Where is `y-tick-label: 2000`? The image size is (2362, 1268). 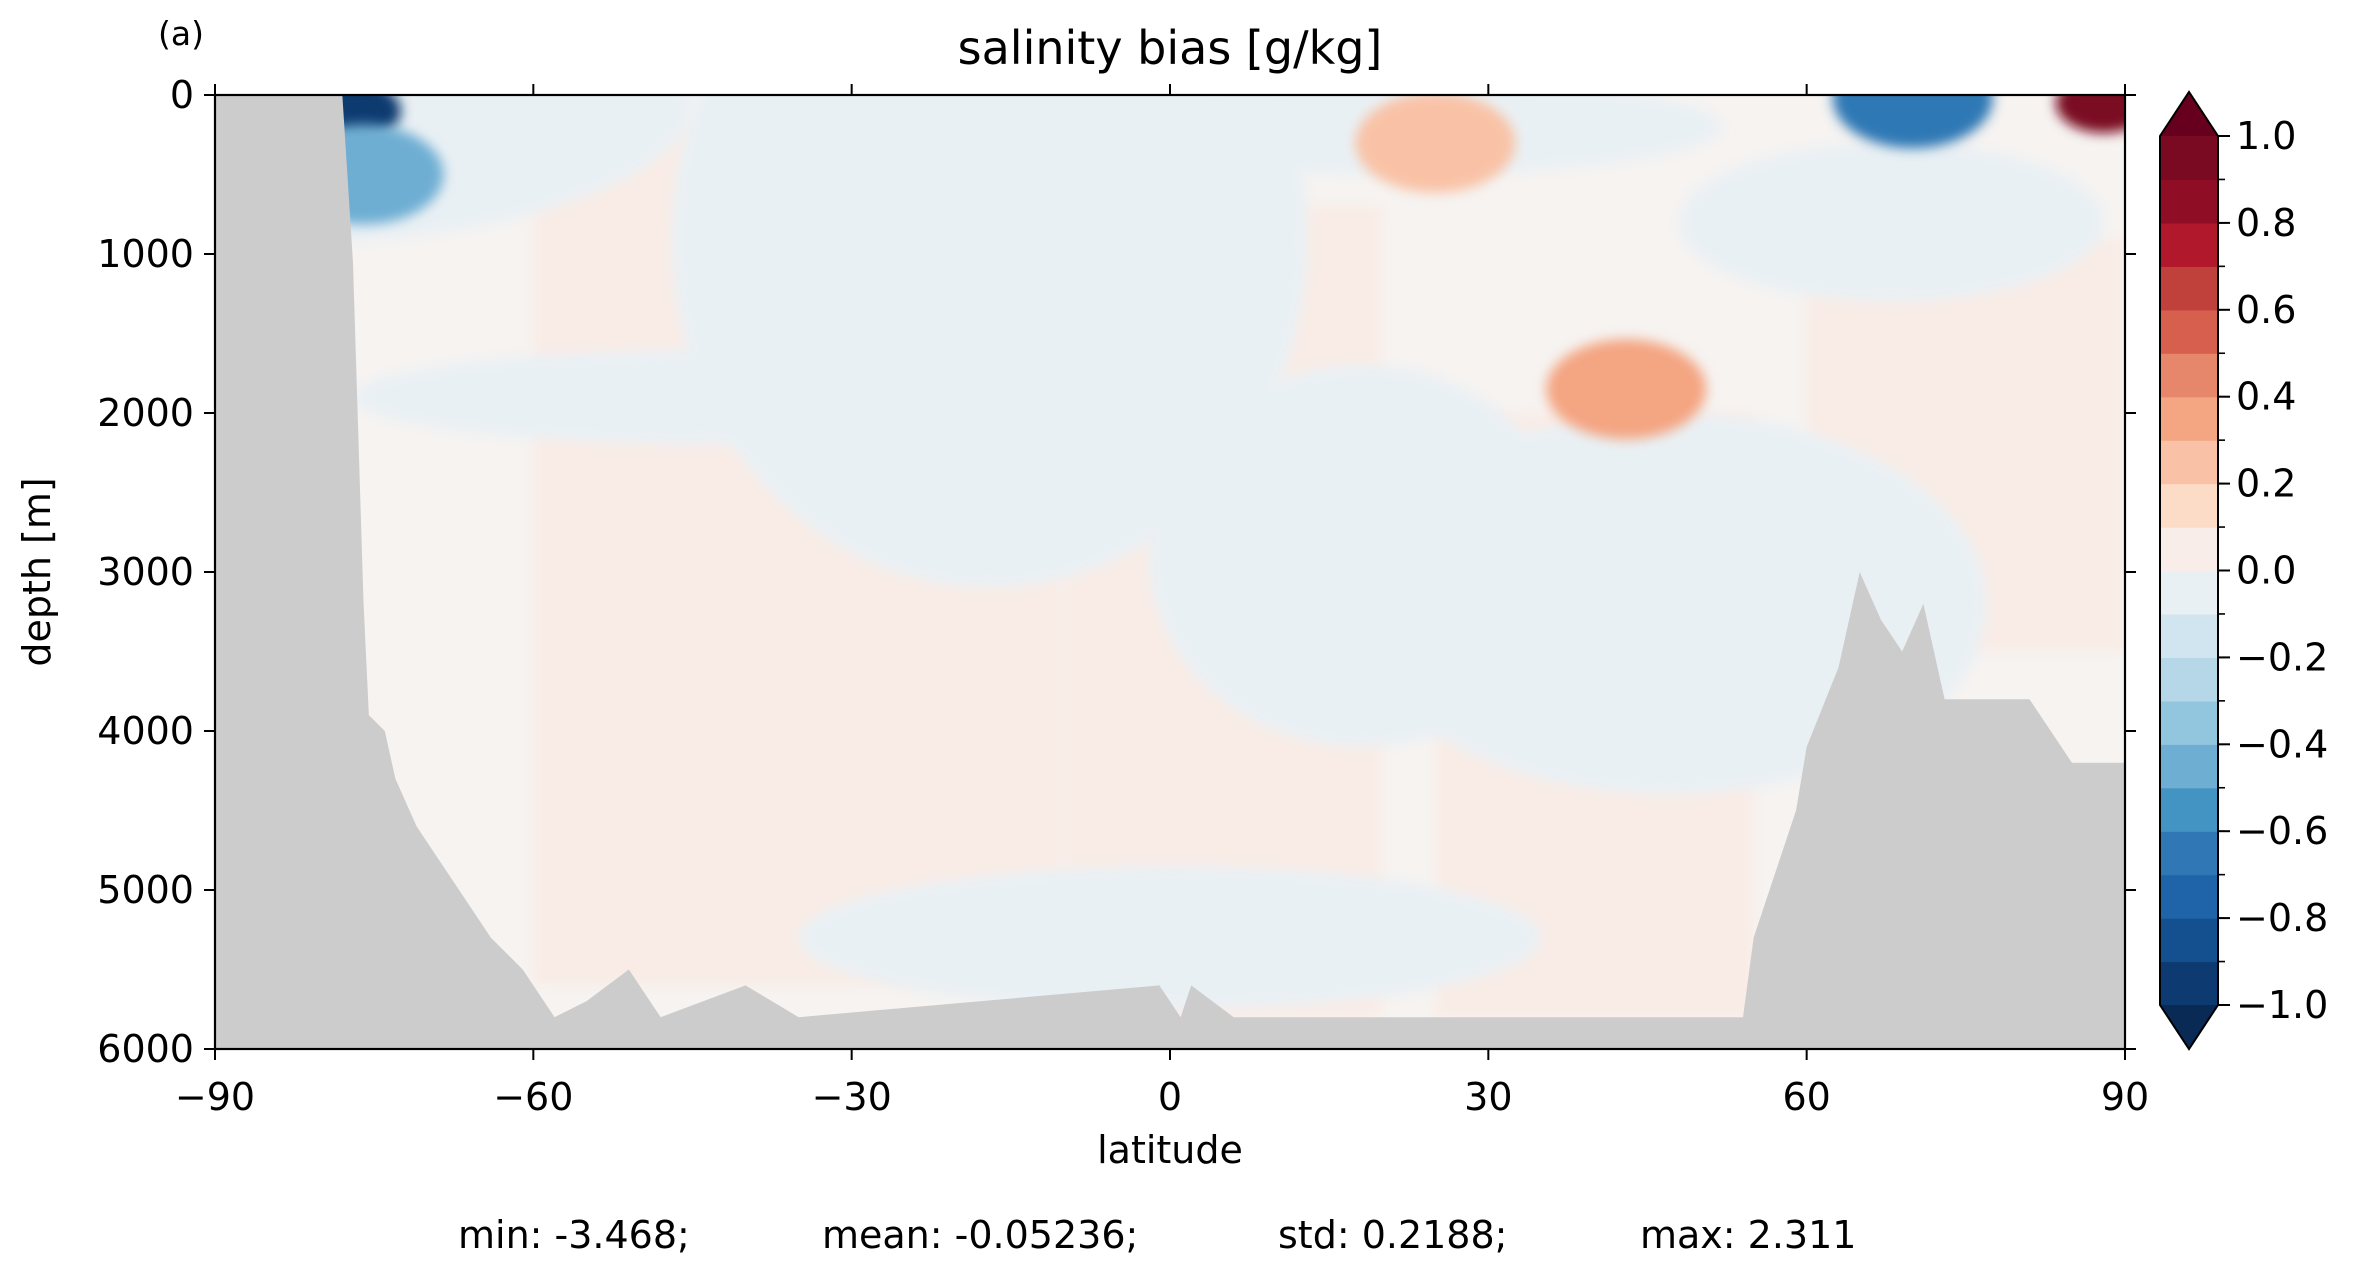
y-tick-label: 2000 is located at coordinates (145, 413).